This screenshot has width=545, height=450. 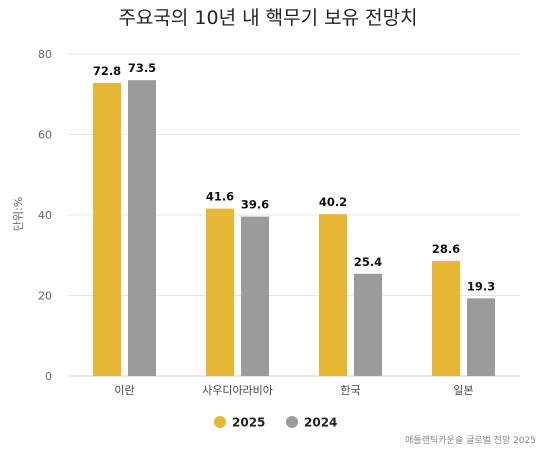 What do you see at coordinates (18, 214) in the screenshot?
I see `y-axis-label: 단위:%` at bounding box center [18, 214].